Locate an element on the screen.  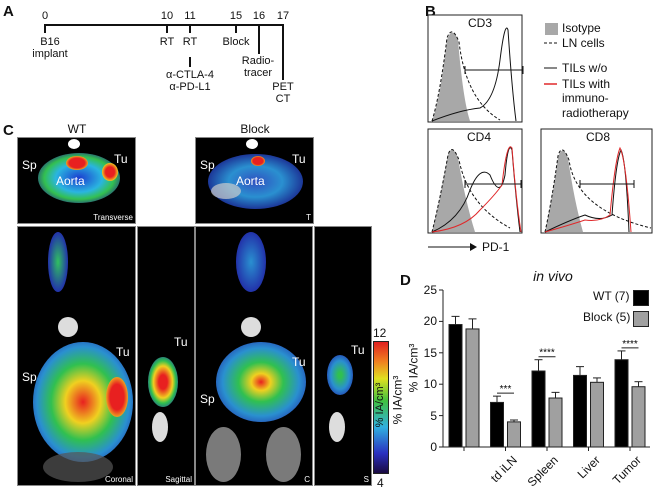
wt-coronal-image: Sp Tu Coronal is located at coordinates (76, 356).